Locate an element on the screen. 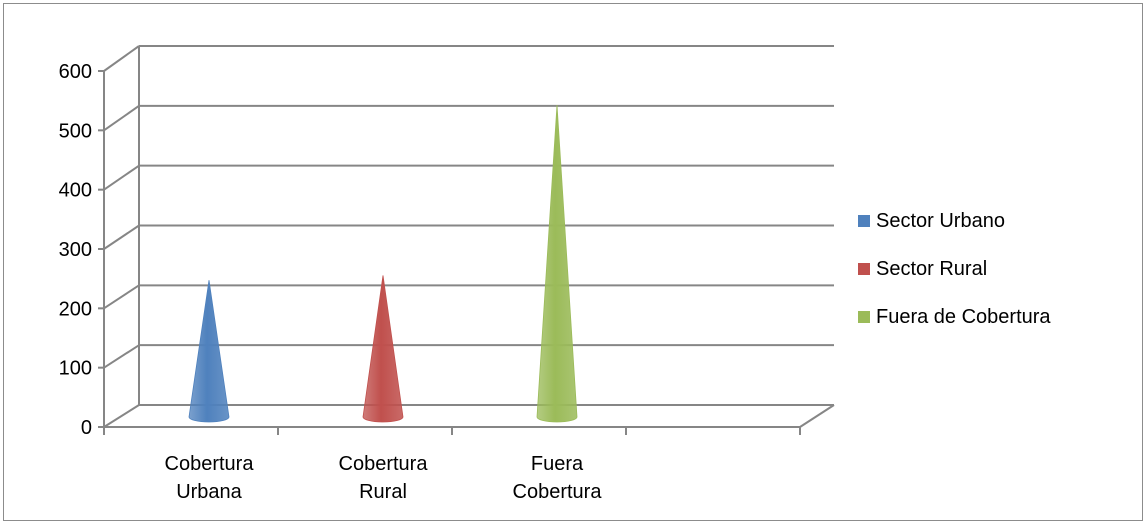 The height and width of the screenshot is (525, 1148). x-category-label: Fuera is located at coordinates (557, 464).